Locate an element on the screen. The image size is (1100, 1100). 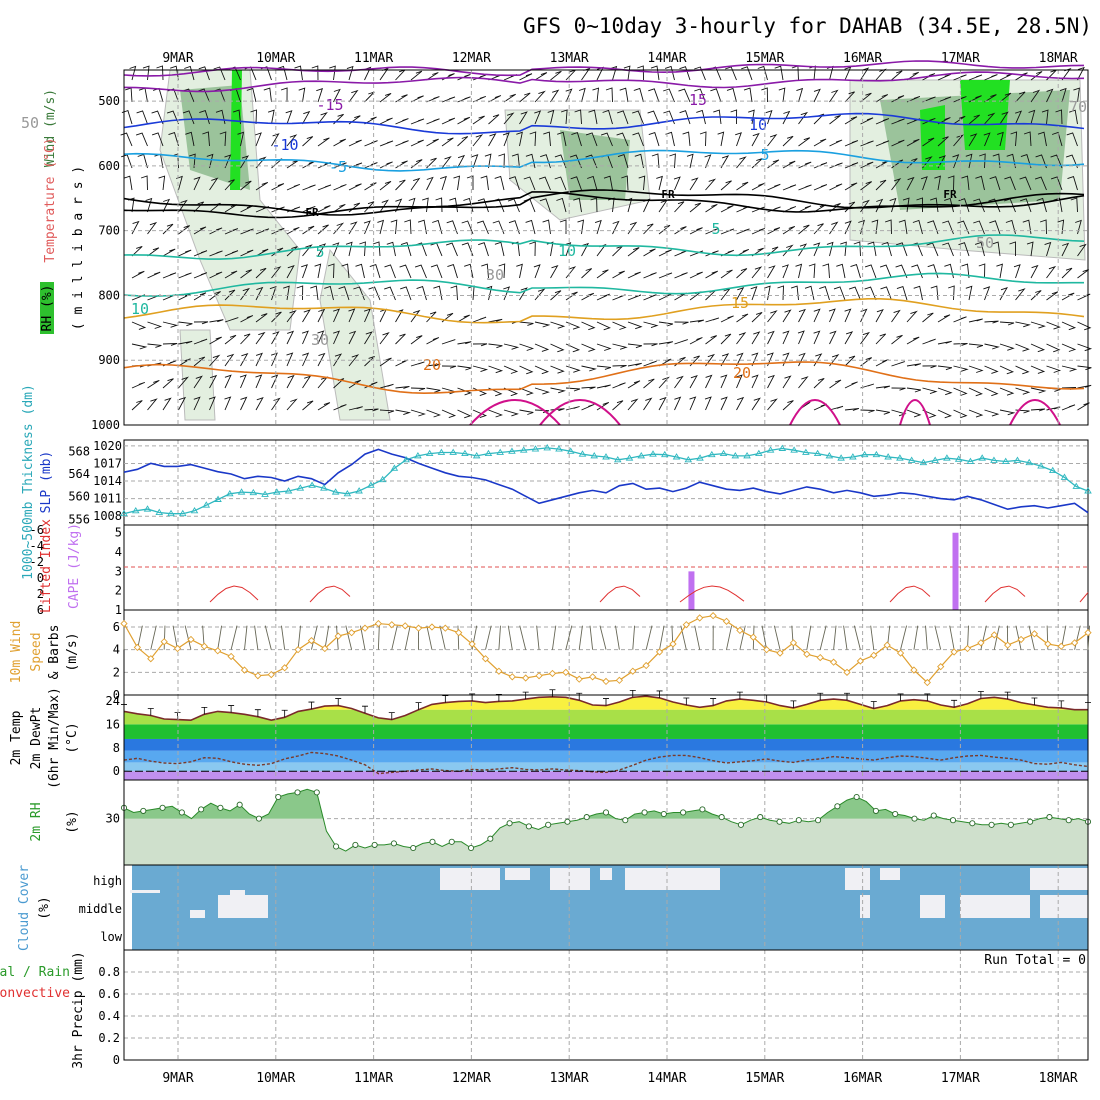
upper-tick-label: 800 is located at coordinates (109, 295).